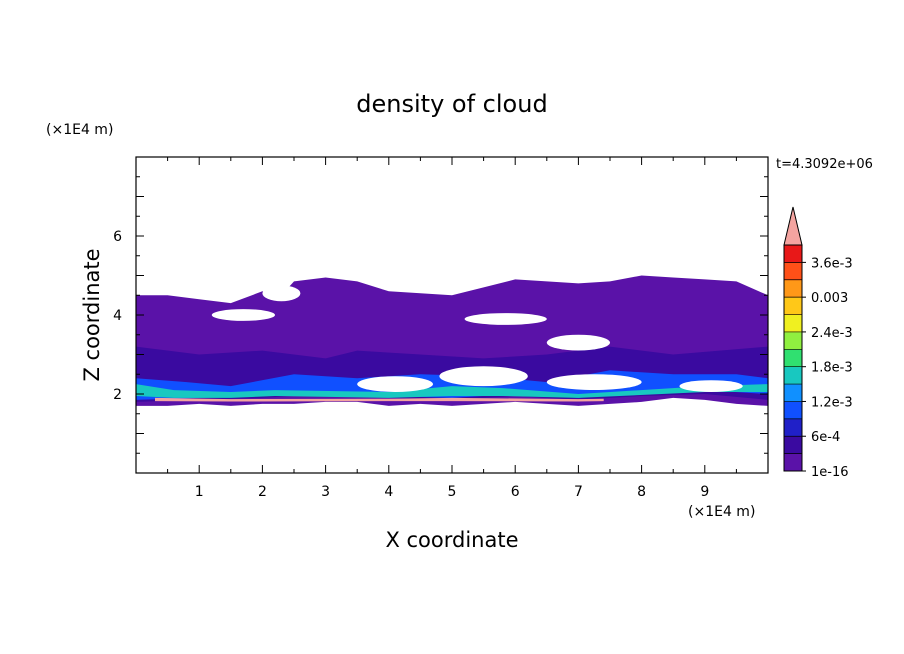  I want to click on x-unit-label: (×1E4 m), so click(721, 512).